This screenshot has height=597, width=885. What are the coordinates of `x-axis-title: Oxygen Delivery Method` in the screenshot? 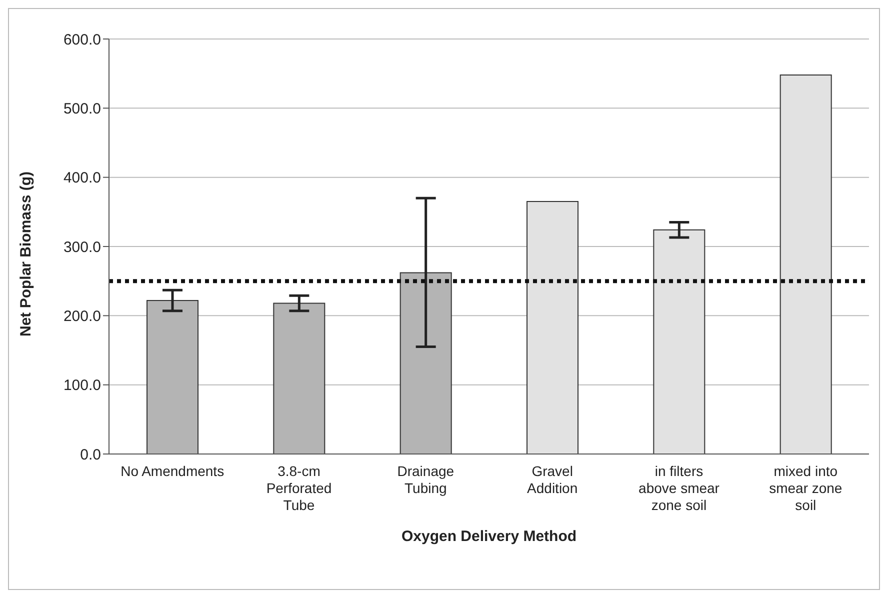 It's located at (489, 536).